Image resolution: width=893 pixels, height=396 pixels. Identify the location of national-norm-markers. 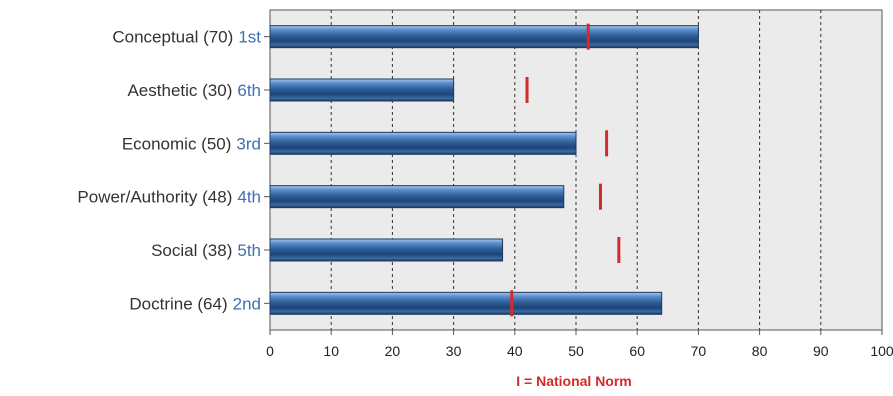
(565, 170).